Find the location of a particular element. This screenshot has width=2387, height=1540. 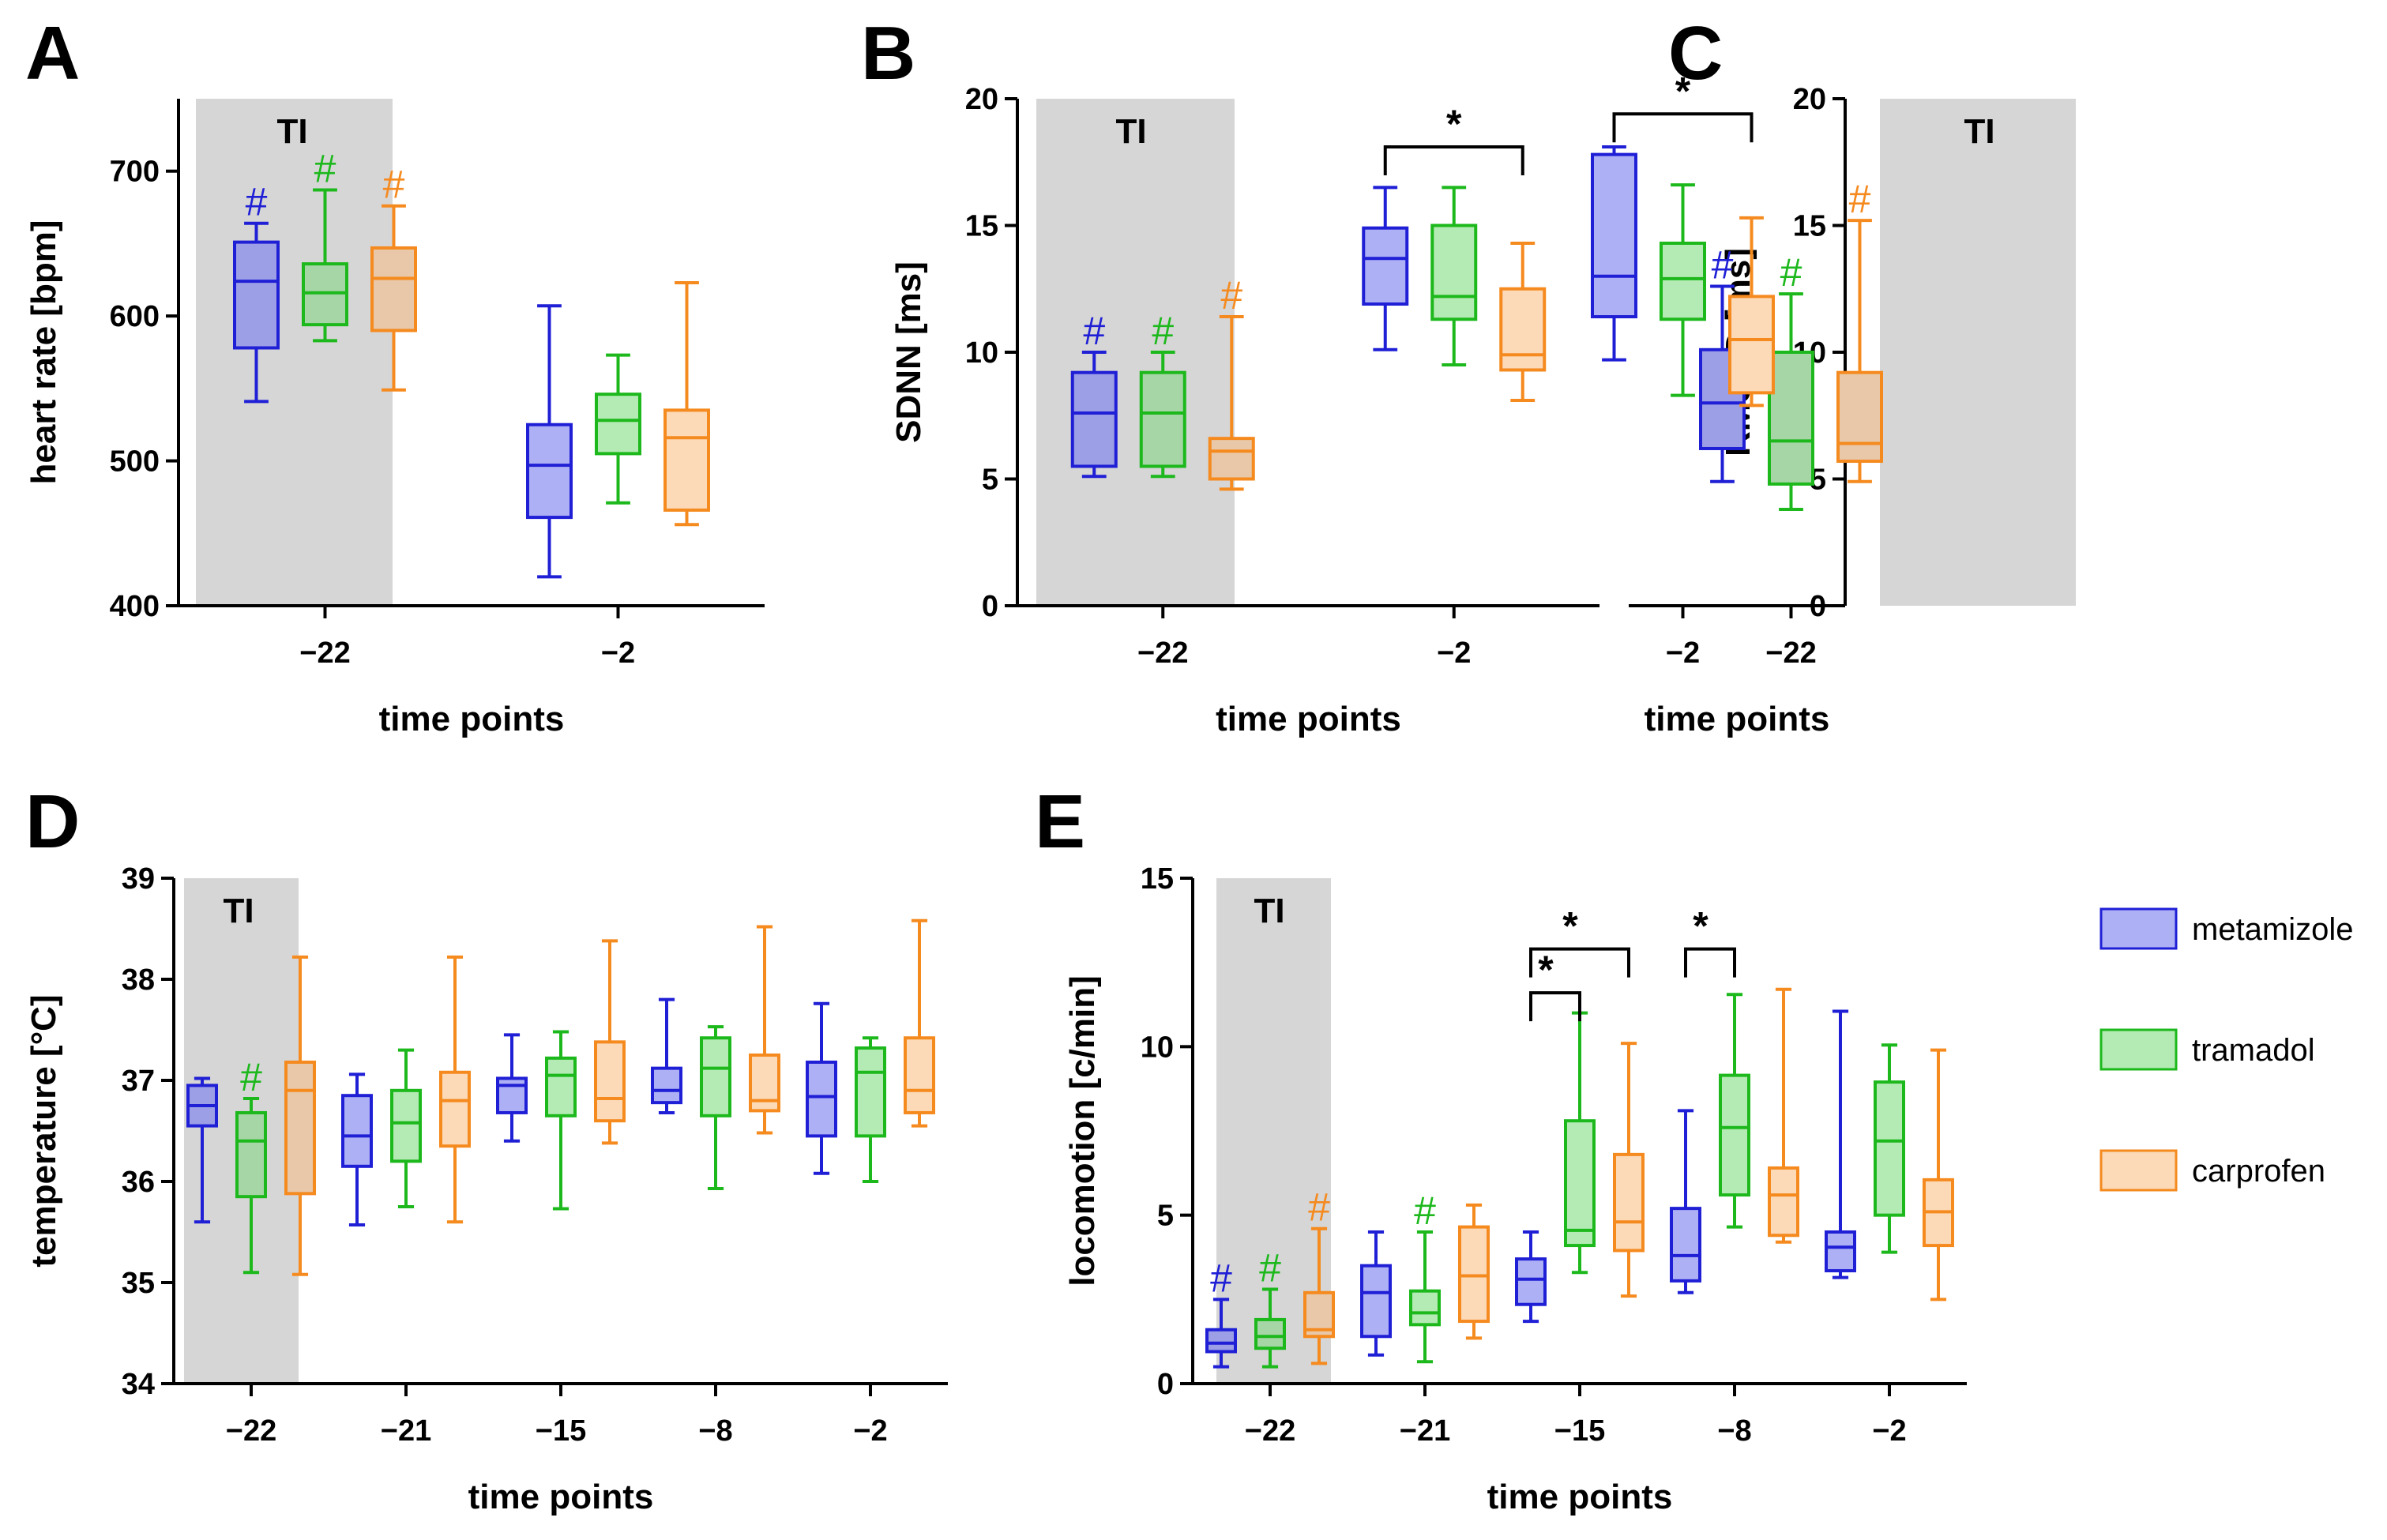

ti-shade is located at coordinates (294, 352).